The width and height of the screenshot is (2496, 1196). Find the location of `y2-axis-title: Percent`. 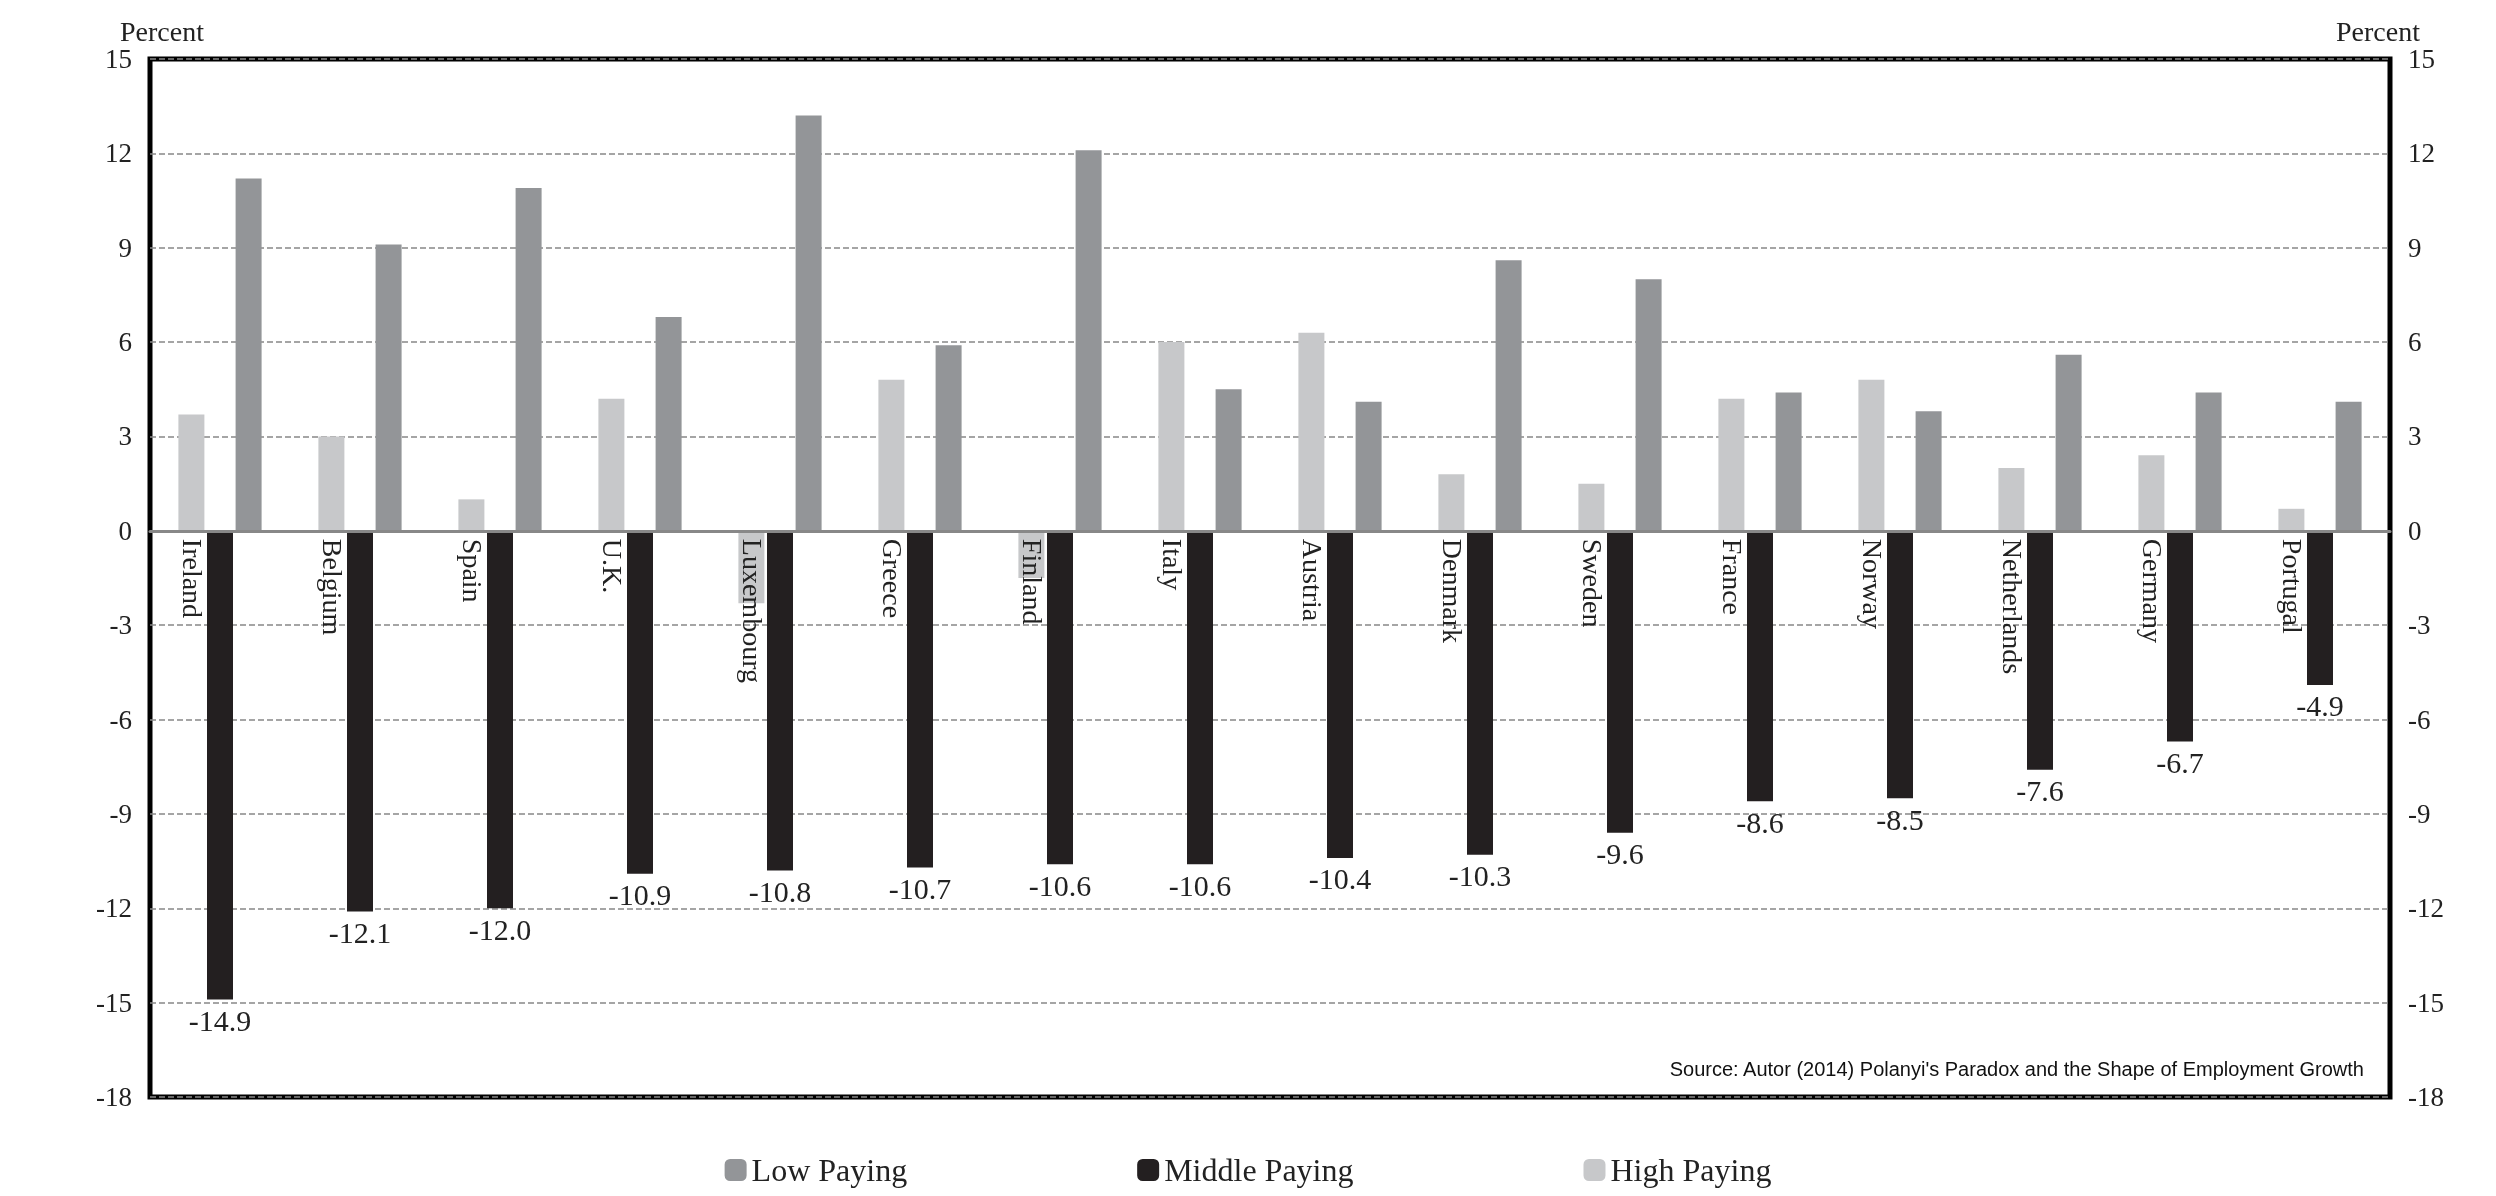

y2-axis-title: Percent is located at coordinates (2378, 31).